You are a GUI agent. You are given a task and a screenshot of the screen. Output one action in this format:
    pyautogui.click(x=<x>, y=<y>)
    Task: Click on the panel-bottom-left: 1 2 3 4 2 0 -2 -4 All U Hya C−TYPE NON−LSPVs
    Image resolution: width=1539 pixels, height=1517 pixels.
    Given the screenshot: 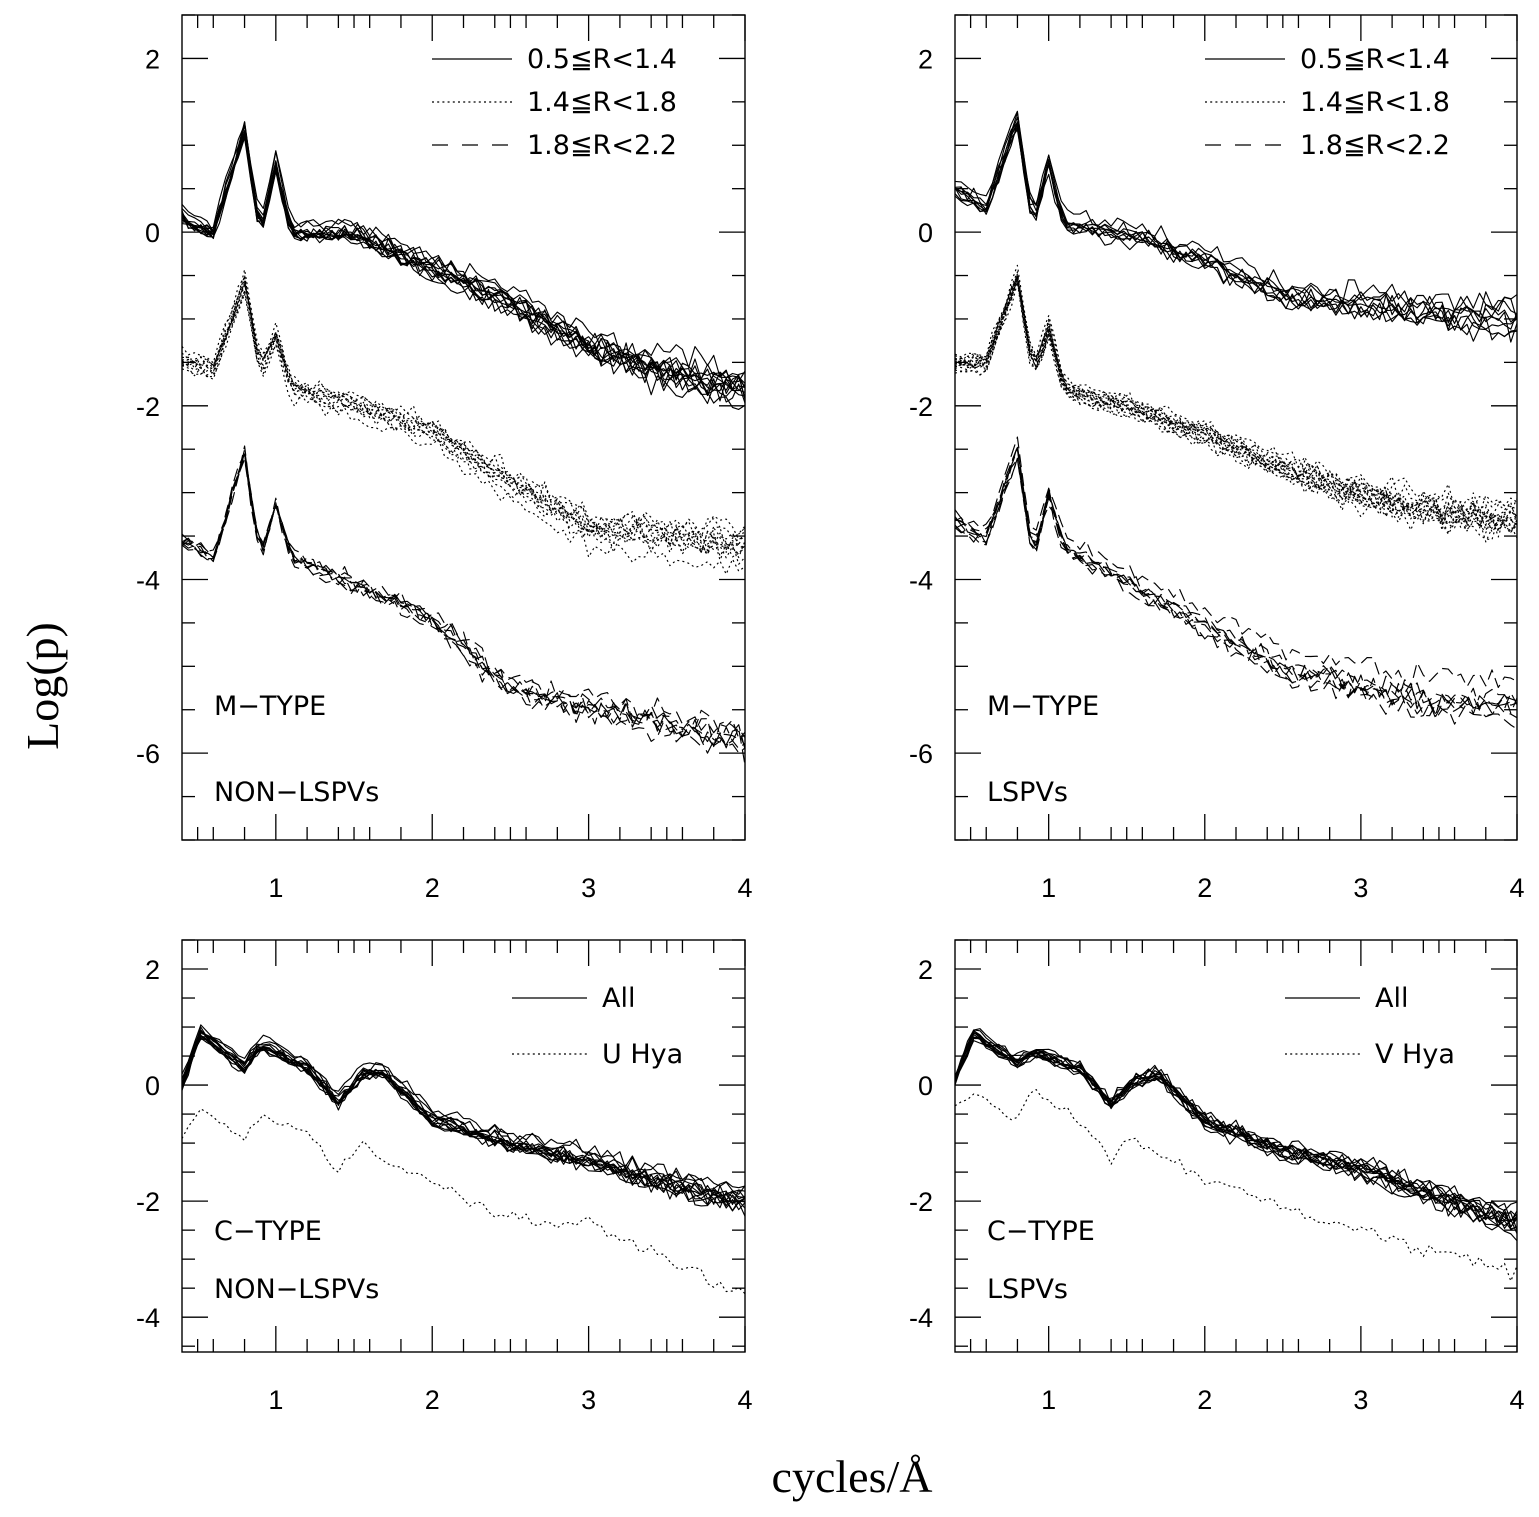 What is the action you would take?
    pyautogui.click(x=444, y=1177)
    